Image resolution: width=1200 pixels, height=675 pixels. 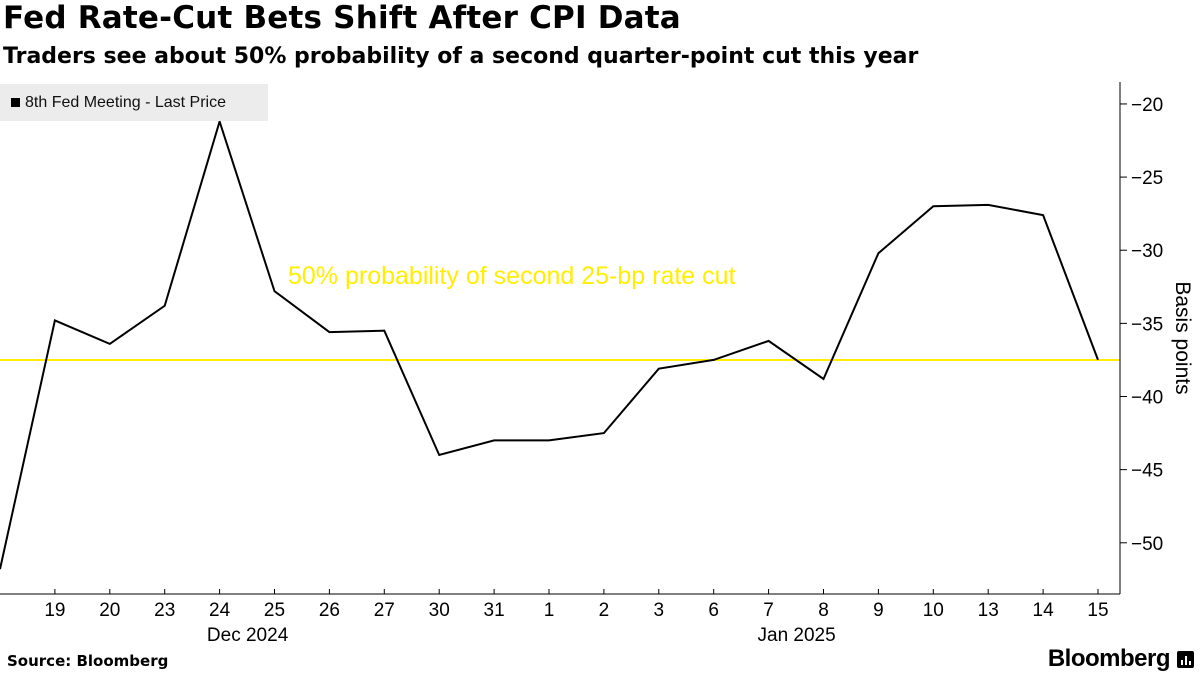 I want to click on x-tick-label: 25, so click(x=274, y=610).